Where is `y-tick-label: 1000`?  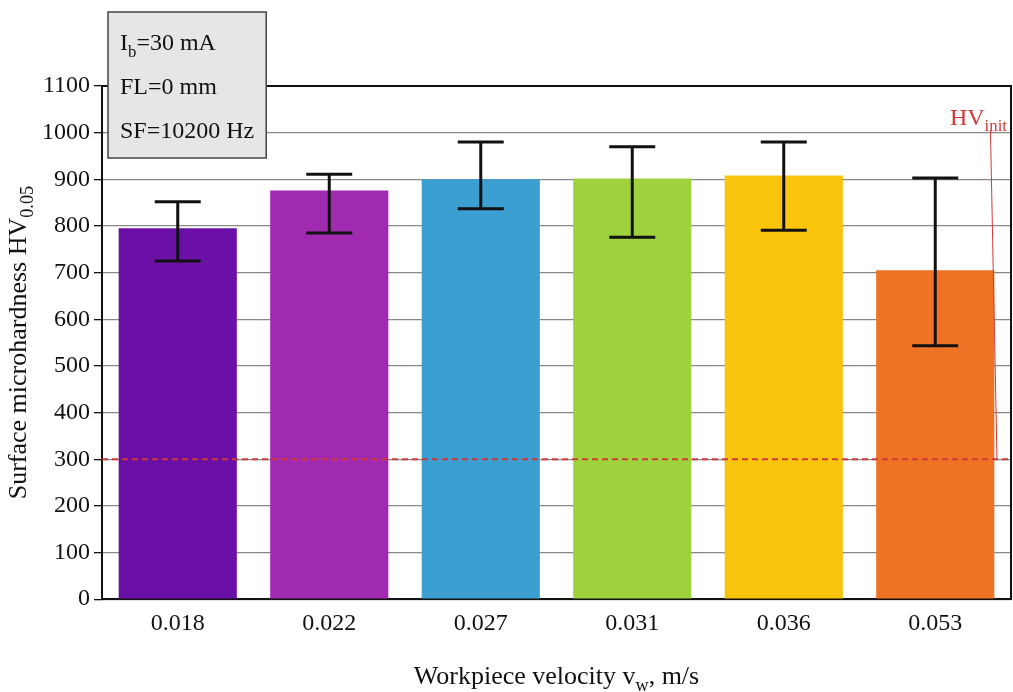 y-tick-label: 1000 is located at coordinates (66, 130).